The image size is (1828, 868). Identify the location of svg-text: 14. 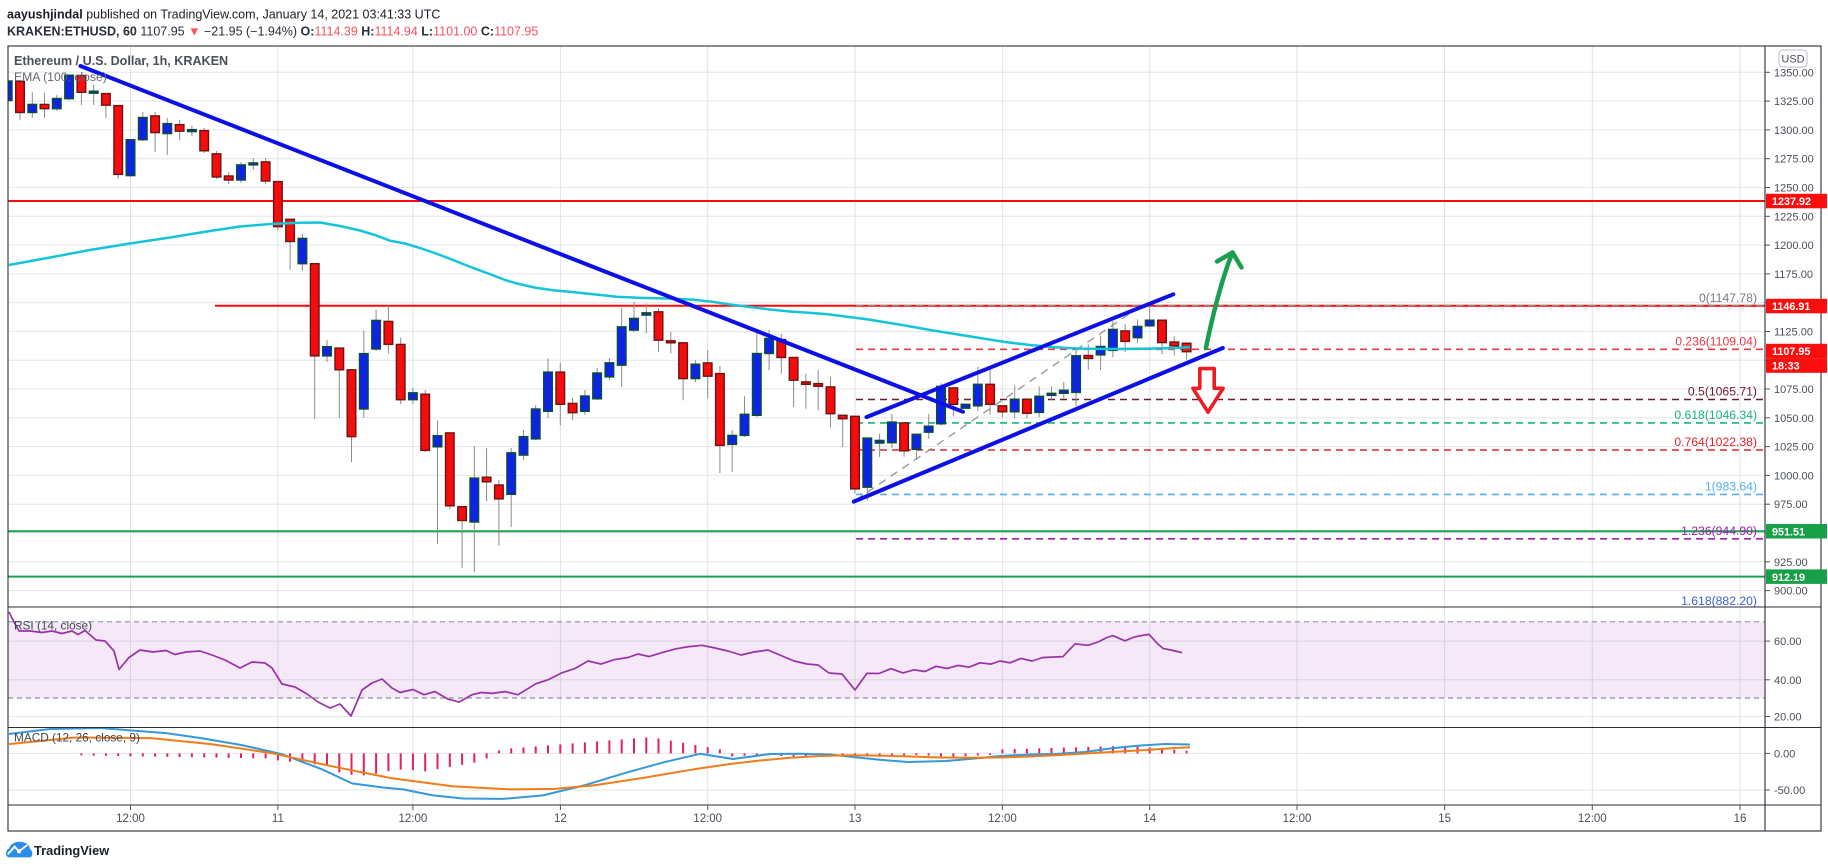
(1149, 819).